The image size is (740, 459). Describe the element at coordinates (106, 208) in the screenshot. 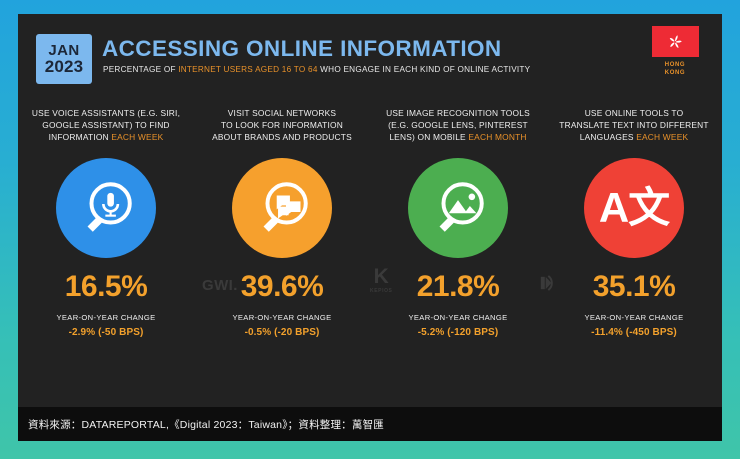

I see `magnifier-microphone-icon` at that location.